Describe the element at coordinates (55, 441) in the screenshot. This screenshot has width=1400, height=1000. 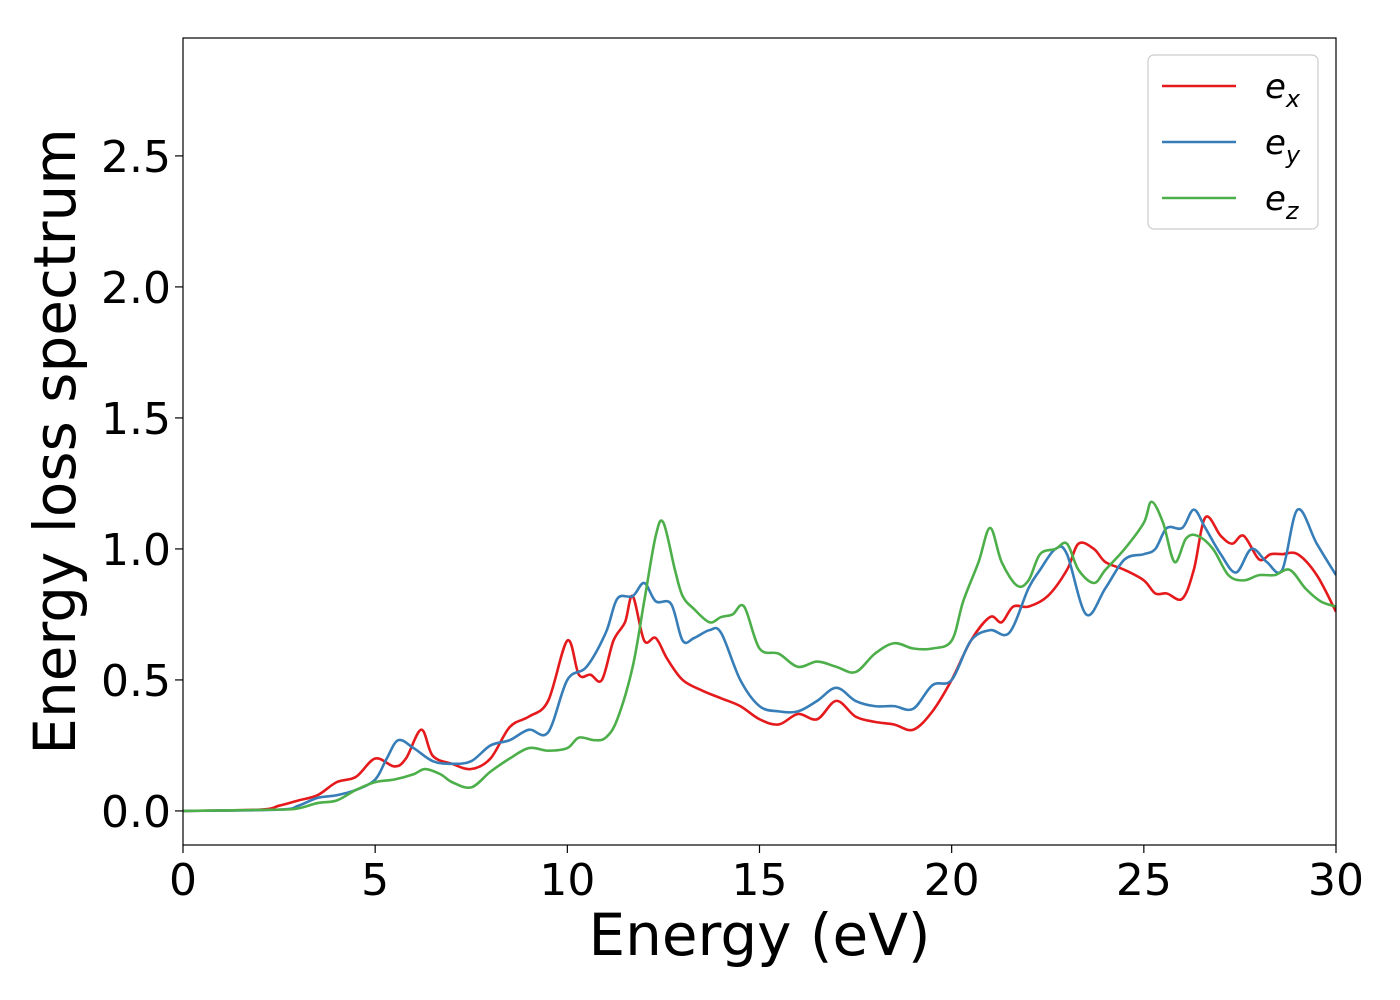
I see `y-axis-label: Energy loss spectrum` at that location.